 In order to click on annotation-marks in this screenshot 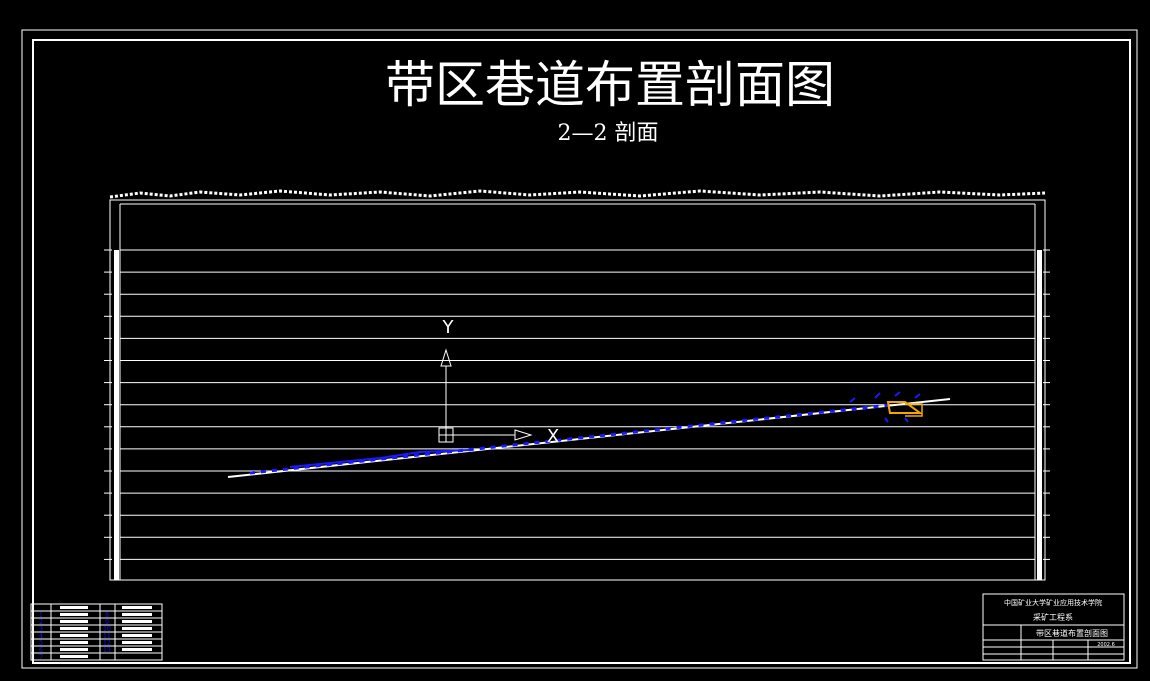, I will do `click(885, 407)`.